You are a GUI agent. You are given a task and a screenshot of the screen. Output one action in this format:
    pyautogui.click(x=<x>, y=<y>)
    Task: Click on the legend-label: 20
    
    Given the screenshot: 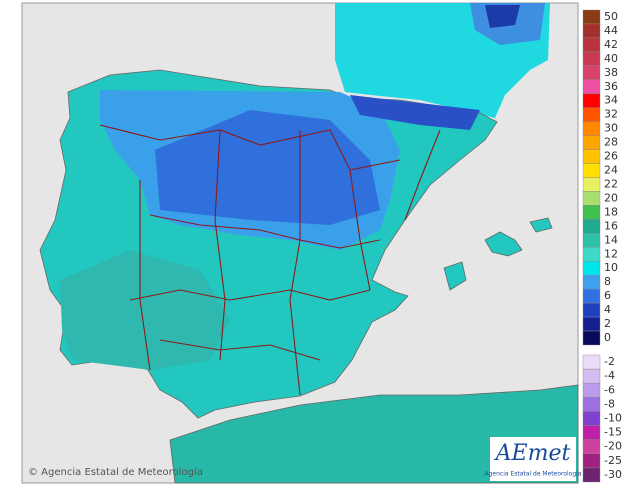 What is the action you would take?
    pyautogui.click(x=611, y=197)
    